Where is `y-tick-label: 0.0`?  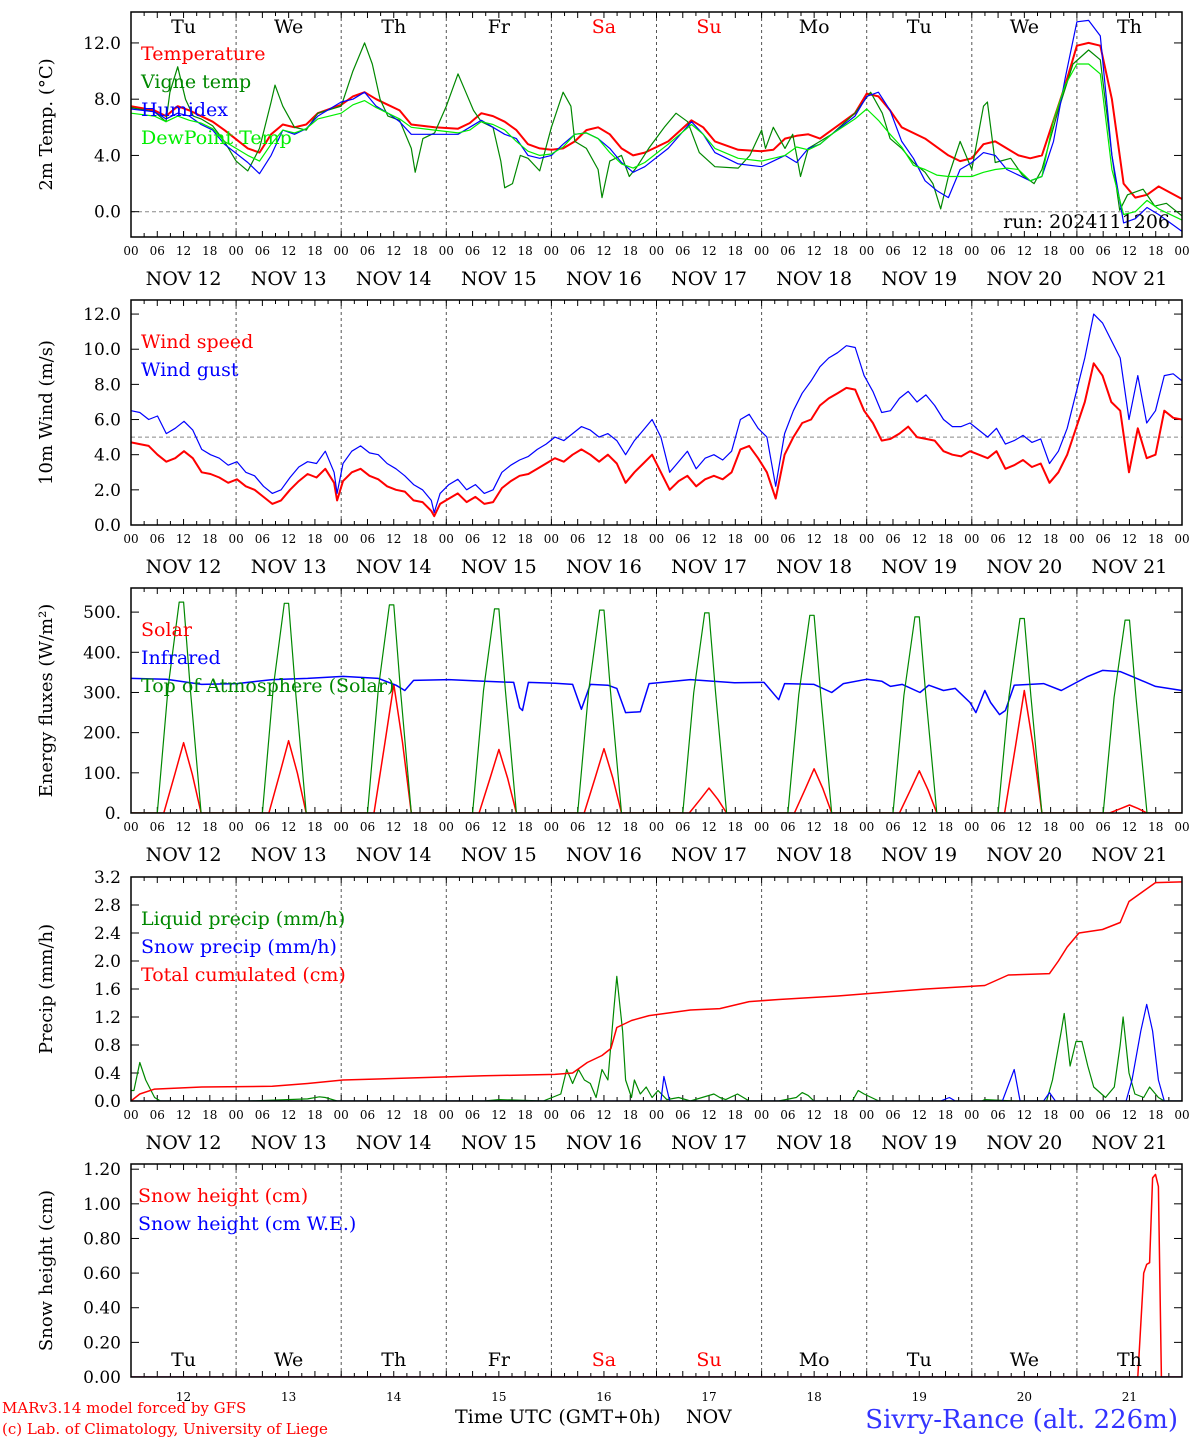 y-tick-label: 0.0 is located at coordinates (107, 1102).